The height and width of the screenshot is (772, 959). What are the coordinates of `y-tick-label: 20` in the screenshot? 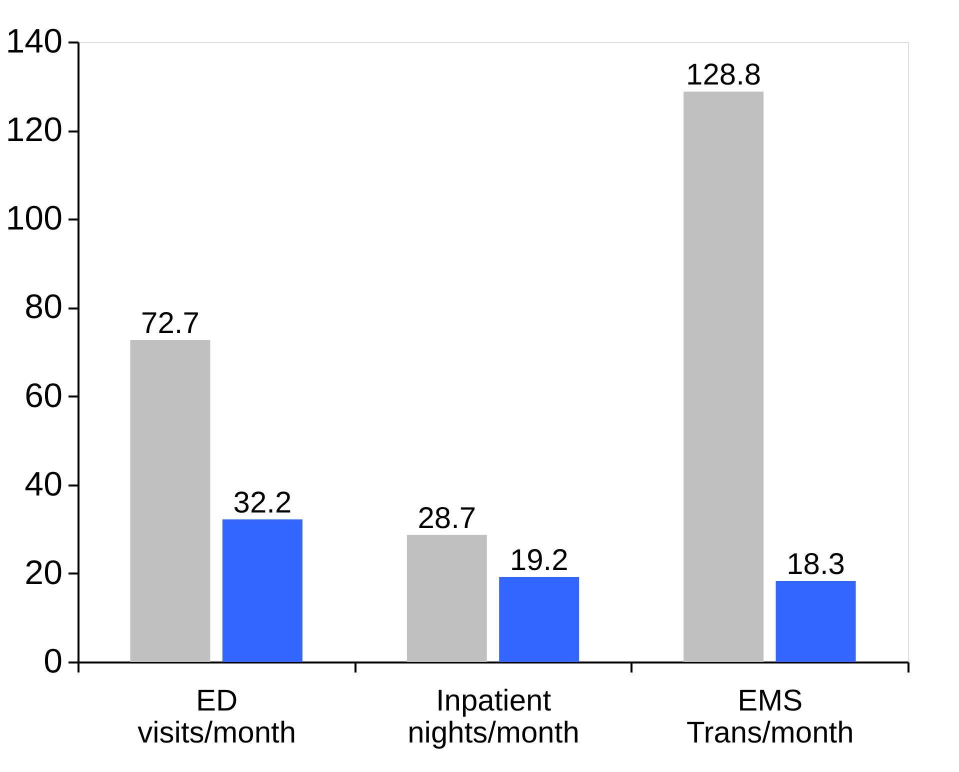 It's located at (43, 573).